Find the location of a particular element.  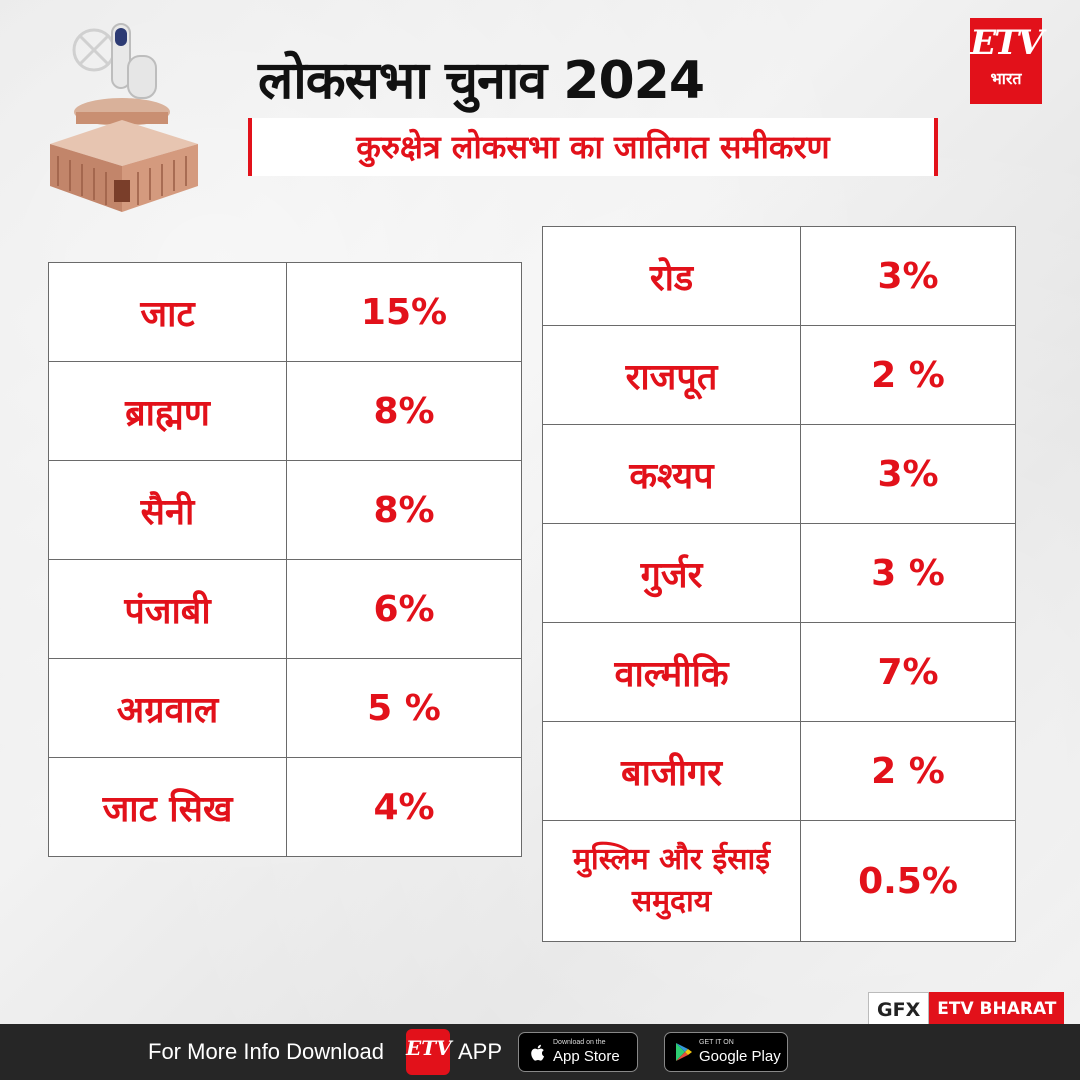

caste-name: रोड is located at coordinates (671, 276).